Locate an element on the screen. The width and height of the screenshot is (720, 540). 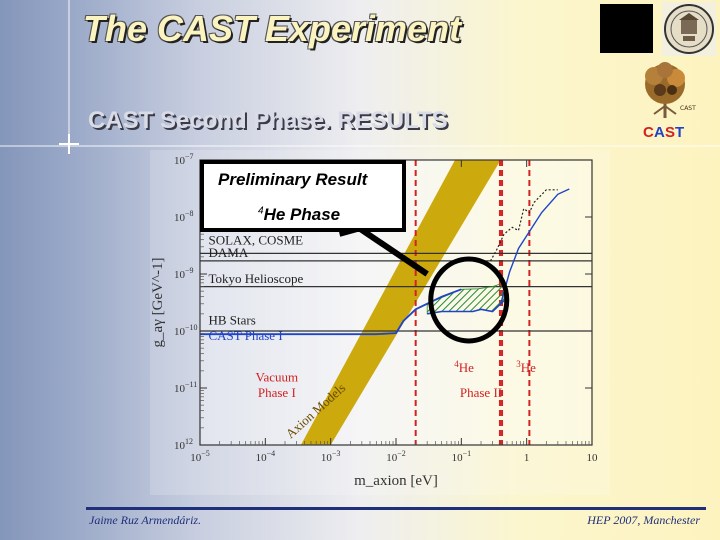
he4-phase-text: He Phase is located at coordinates (302, 214).